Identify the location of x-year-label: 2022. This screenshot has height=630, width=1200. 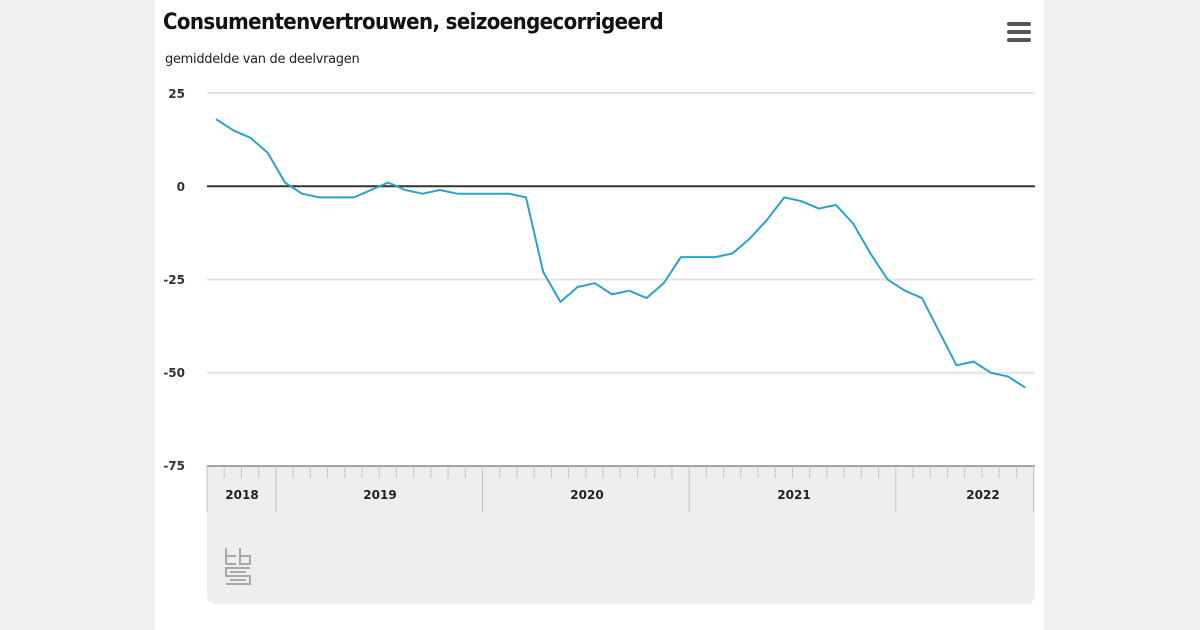
(983, 495).